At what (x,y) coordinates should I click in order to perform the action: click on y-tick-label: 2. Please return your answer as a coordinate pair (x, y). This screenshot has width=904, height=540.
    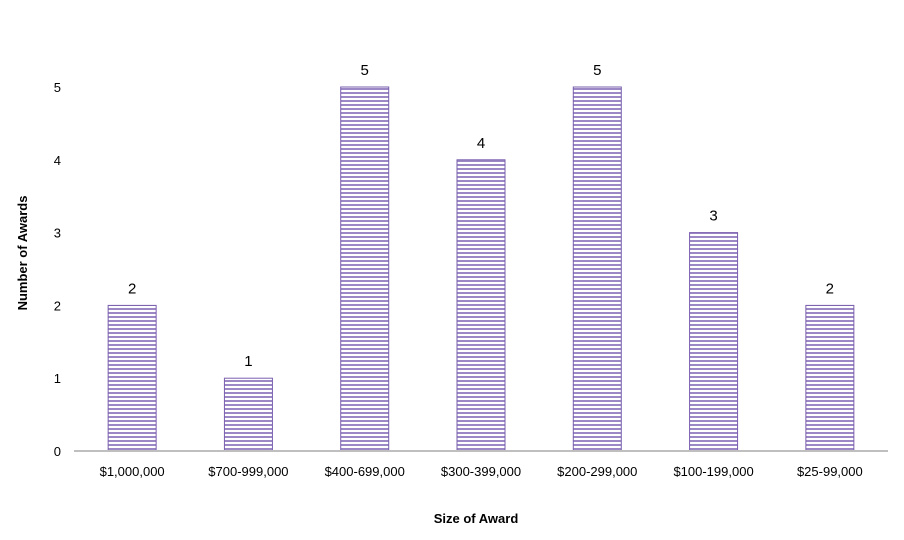
    Looking at the image, I should click on (57, 305).